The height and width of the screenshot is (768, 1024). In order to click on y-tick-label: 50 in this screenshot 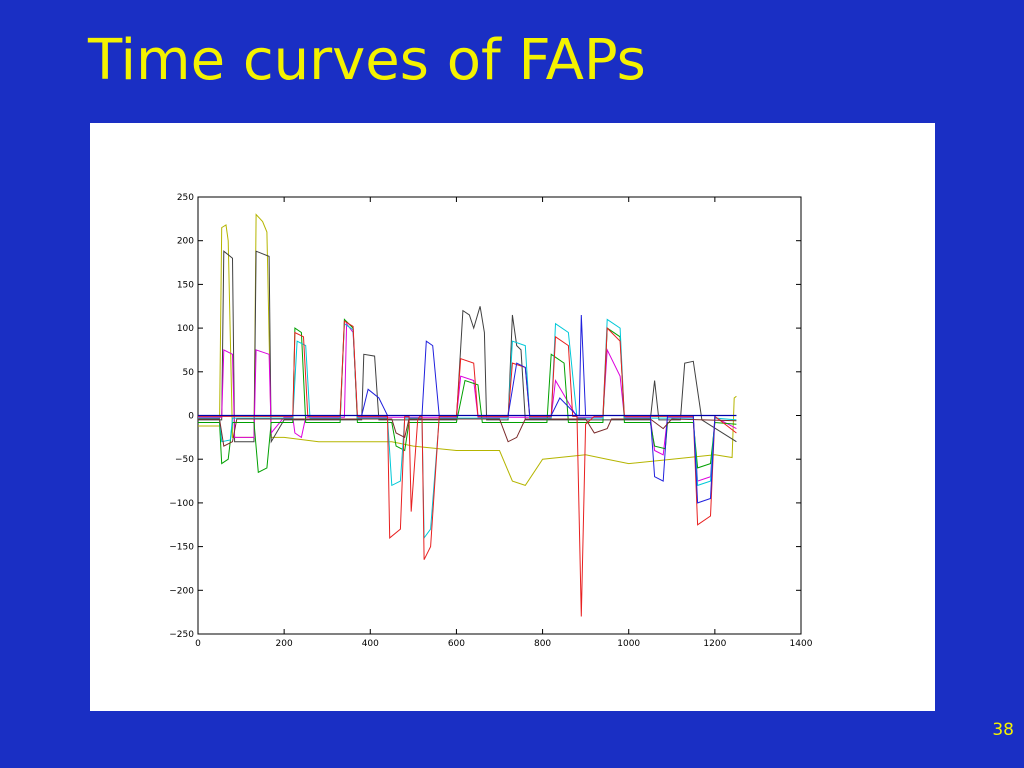, I will do `click(189, 373)`.